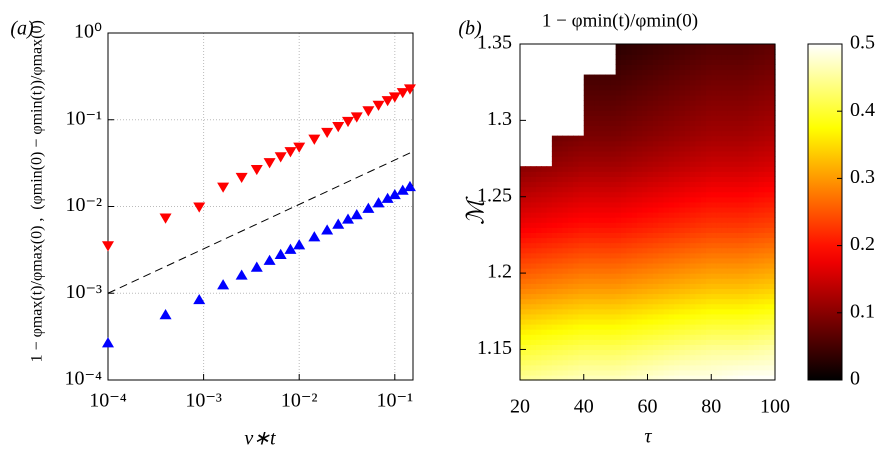 This screenshot has width=887, height=455. I want to click on y-tick-label: 1.2, so click(499, 272).